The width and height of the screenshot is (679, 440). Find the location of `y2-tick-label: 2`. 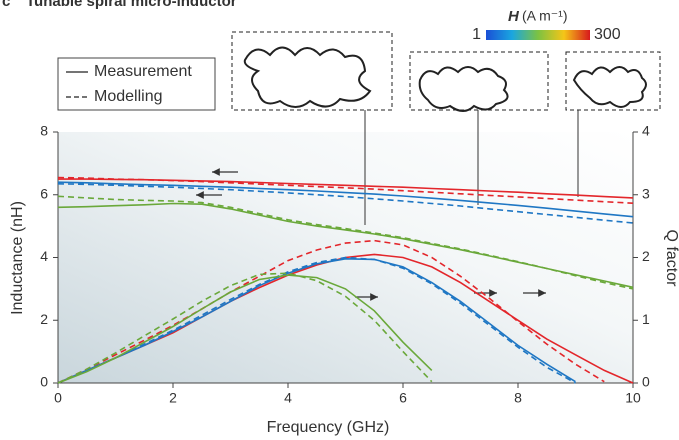

y2-tick-label: 2 is located at coordinates (646, 256).